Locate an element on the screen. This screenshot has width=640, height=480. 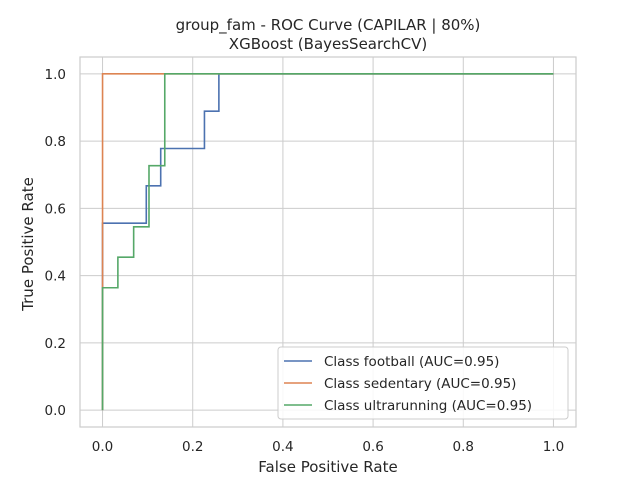
y-tick-label: 0.2 is located at coordinates (55, 344).